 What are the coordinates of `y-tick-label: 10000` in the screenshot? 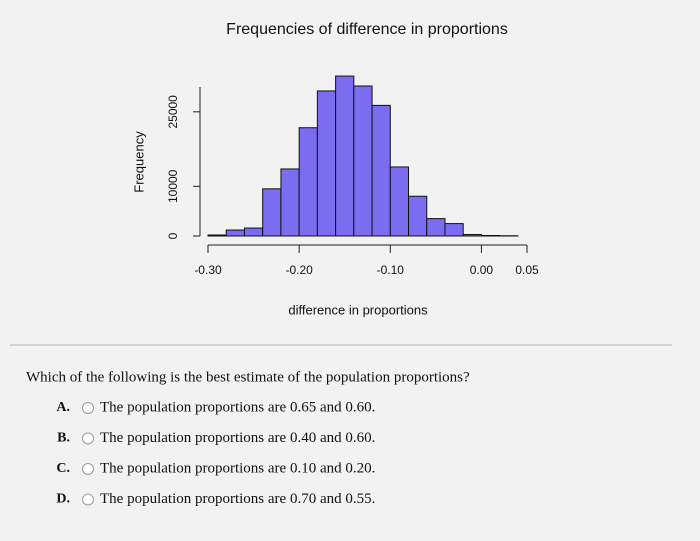 It's located at (173, 186).